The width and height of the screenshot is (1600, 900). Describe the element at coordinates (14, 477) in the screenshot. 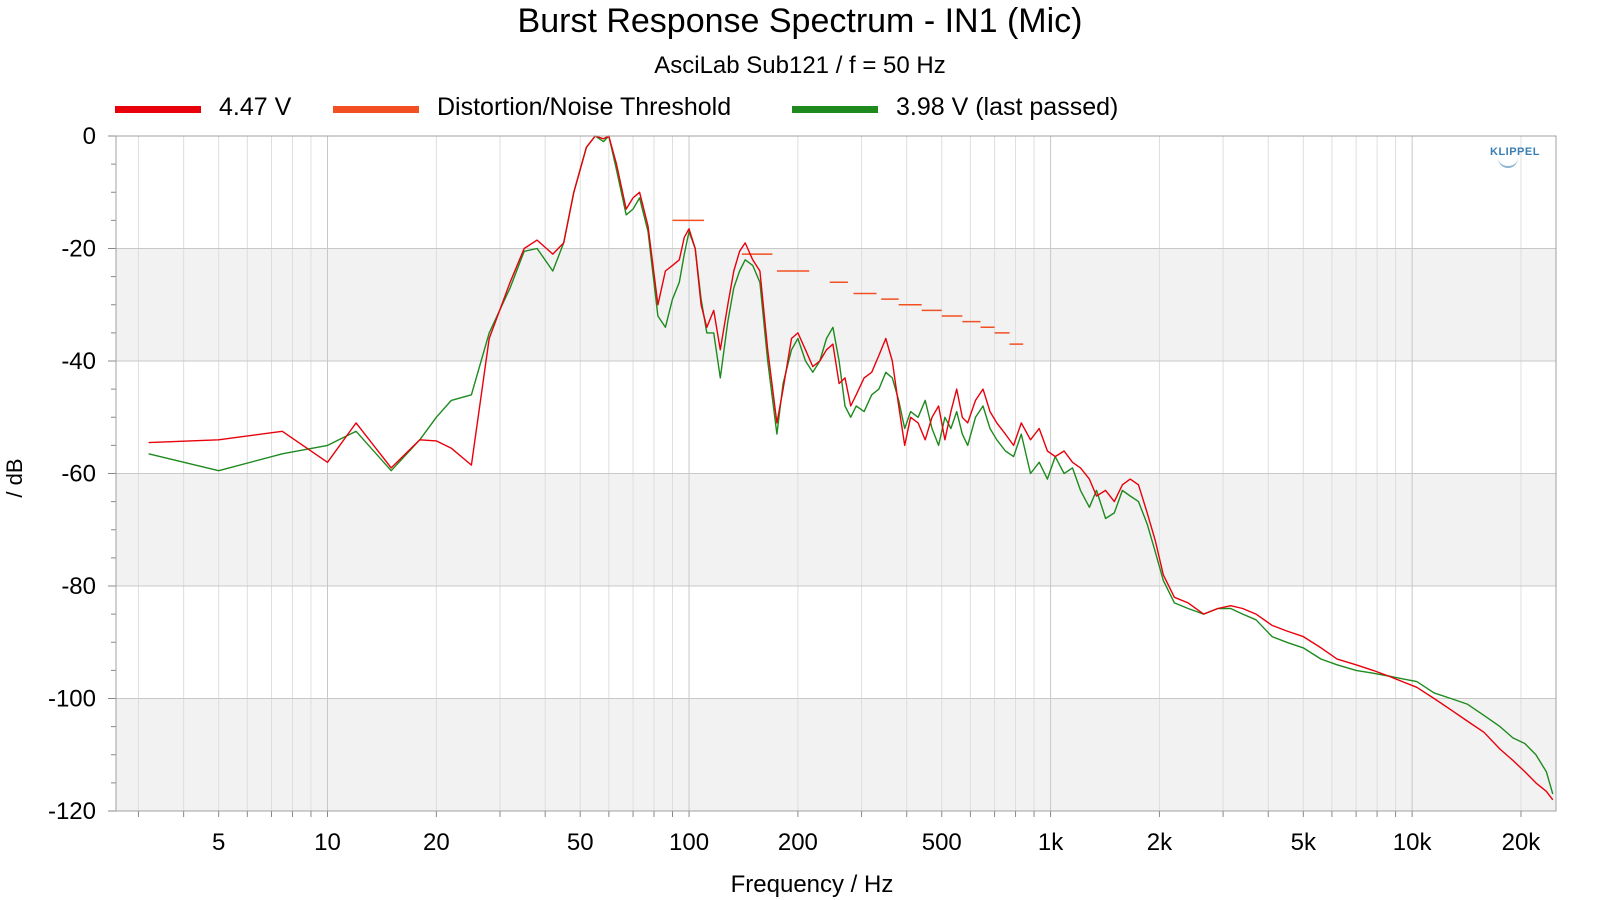

I see `y-axis-label: / dB` at that location.